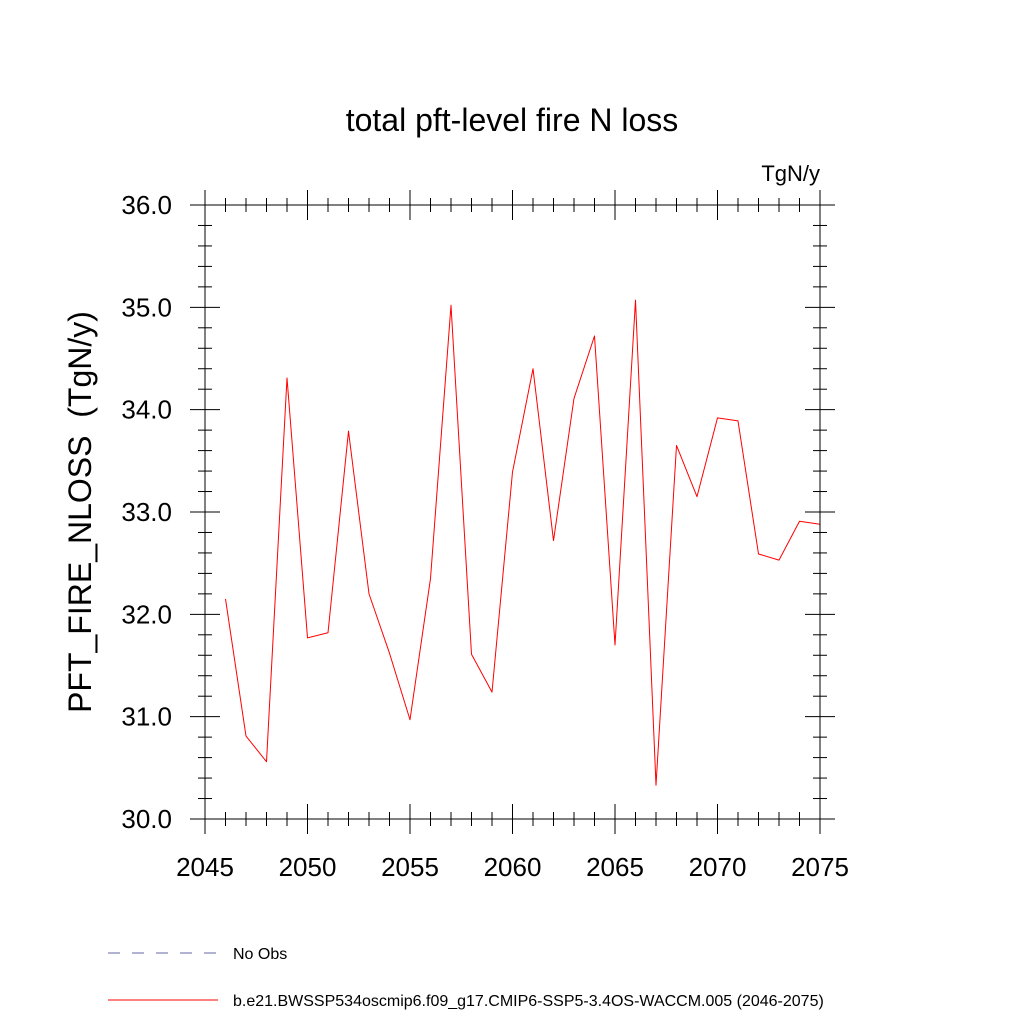  What do you see at coordinates (146, 614) in the screenshot?
I see `y-tick-label: 32.0` at bounding box center [146, 614].